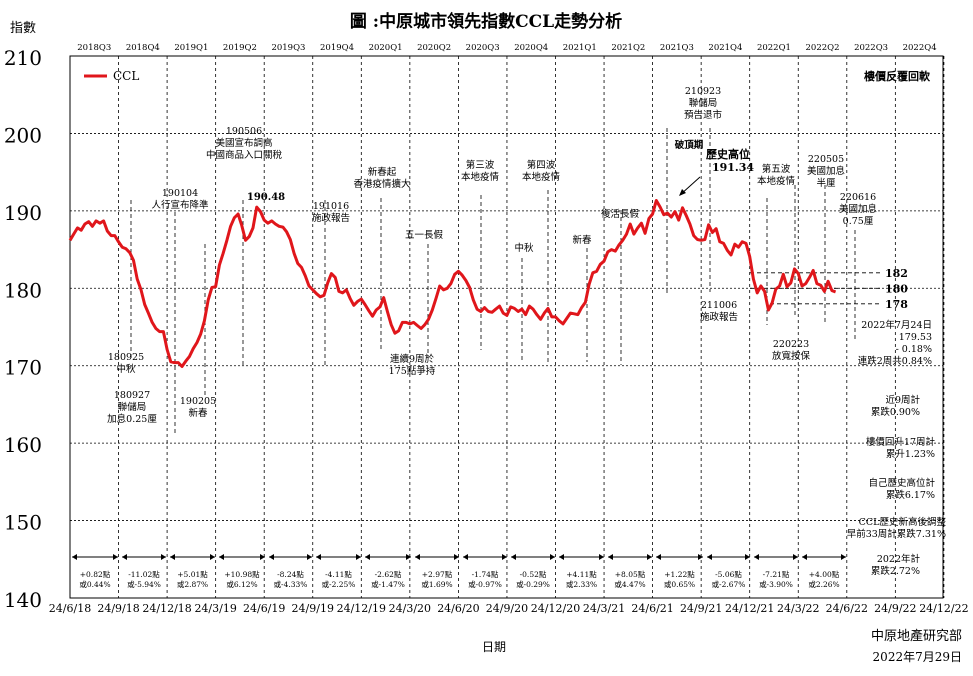  Describe the element at coordinates (244, 131) in the screenshot. I see `annotation-line: 190506` at that location.